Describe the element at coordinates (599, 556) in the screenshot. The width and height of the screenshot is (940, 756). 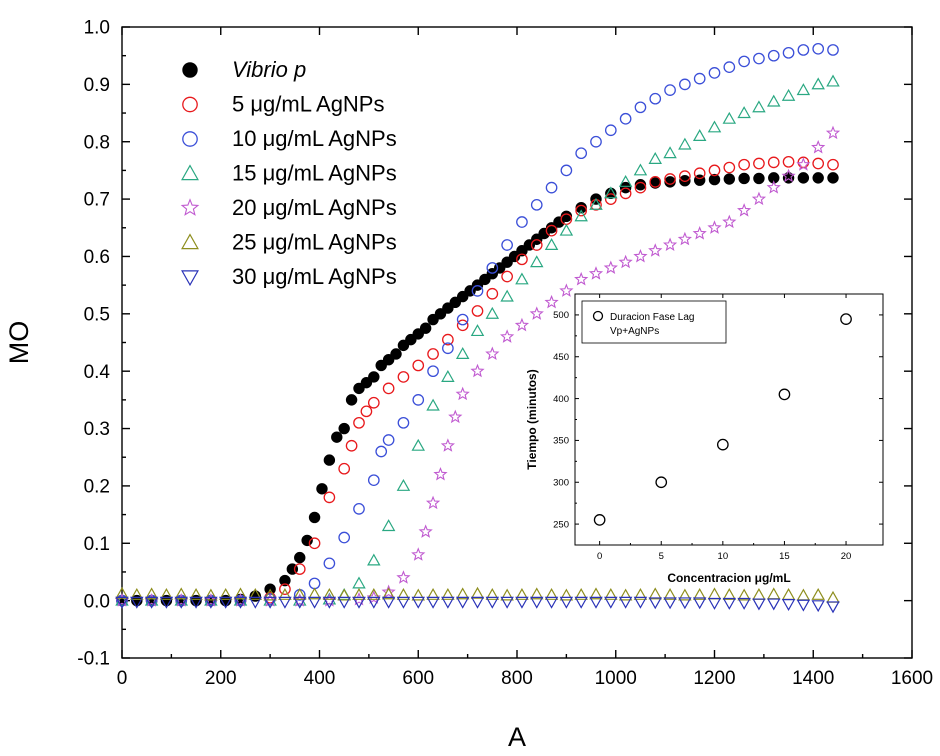
I see `inset-x-tick-label: 0` at that location.